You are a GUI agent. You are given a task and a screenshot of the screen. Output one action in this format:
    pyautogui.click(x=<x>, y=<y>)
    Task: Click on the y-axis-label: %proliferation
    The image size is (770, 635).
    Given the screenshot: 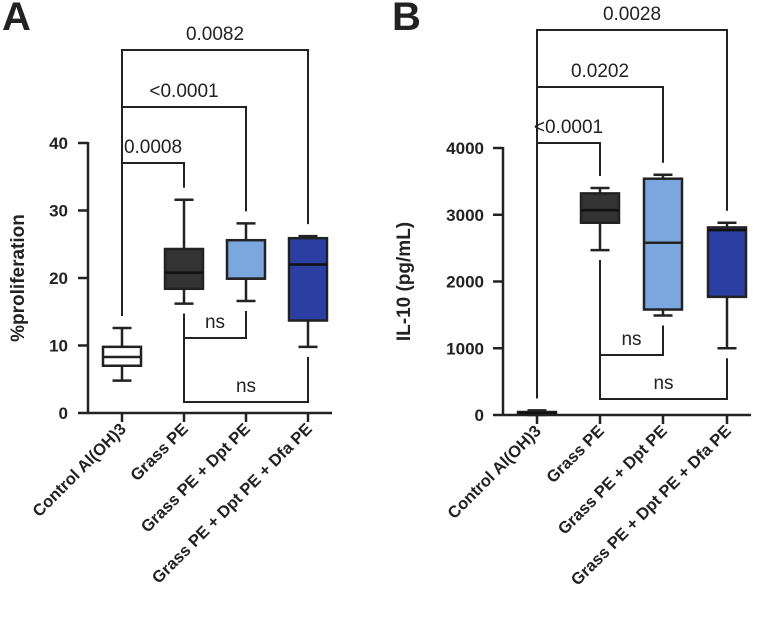 What is the action you would take?
    pyautogui.click(x=18, y=278)
    